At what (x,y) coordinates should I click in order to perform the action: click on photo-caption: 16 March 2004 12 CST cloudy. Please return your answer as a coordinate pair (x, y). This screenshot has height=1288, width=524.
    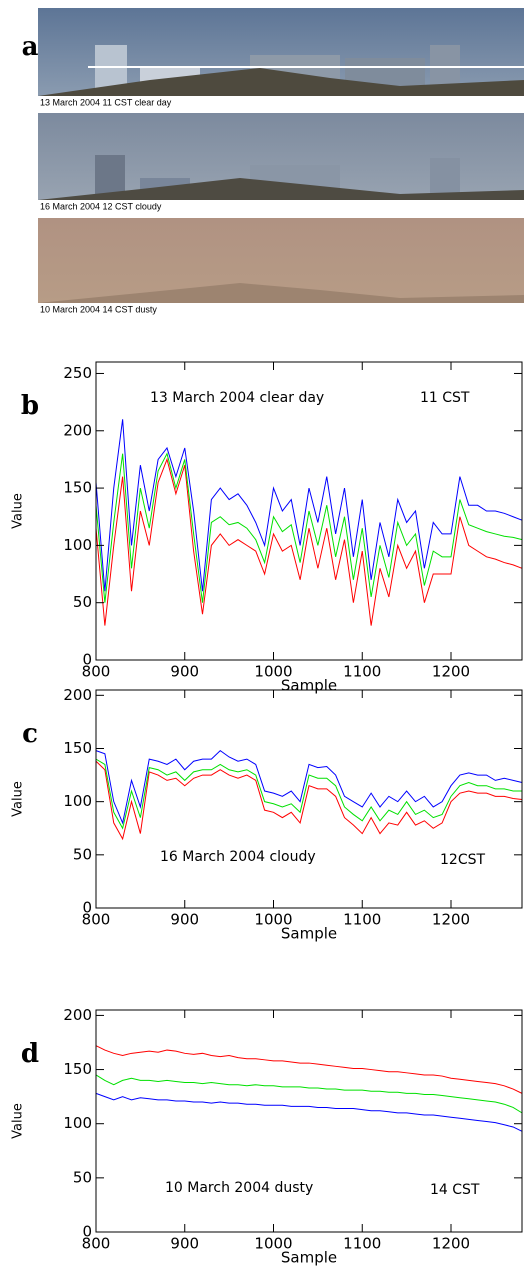
    Looking at the image, I should click on (101, 206).